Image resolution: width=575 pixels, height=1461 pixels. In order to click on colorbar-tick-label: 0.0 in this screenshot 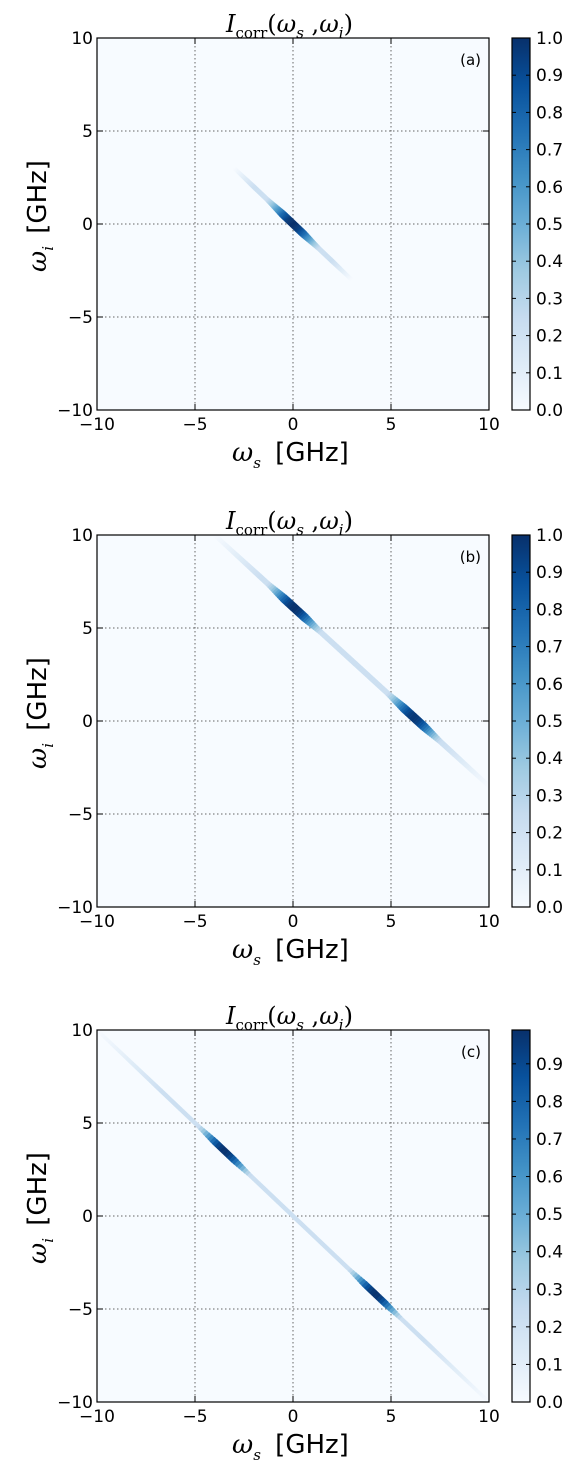, I will do `click(549, 411)`.